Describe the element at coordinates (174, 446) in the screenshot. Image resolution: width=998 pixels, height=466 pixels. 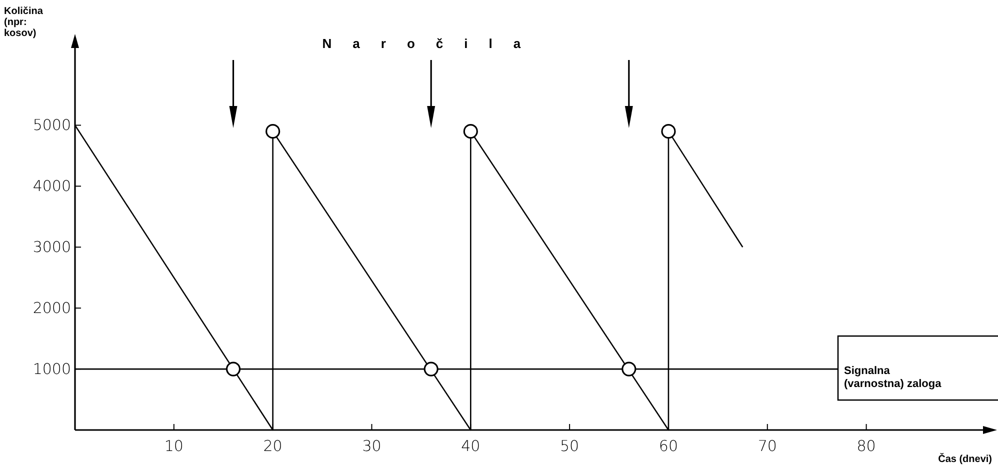
I see `x-tick-label: 10` at that location.